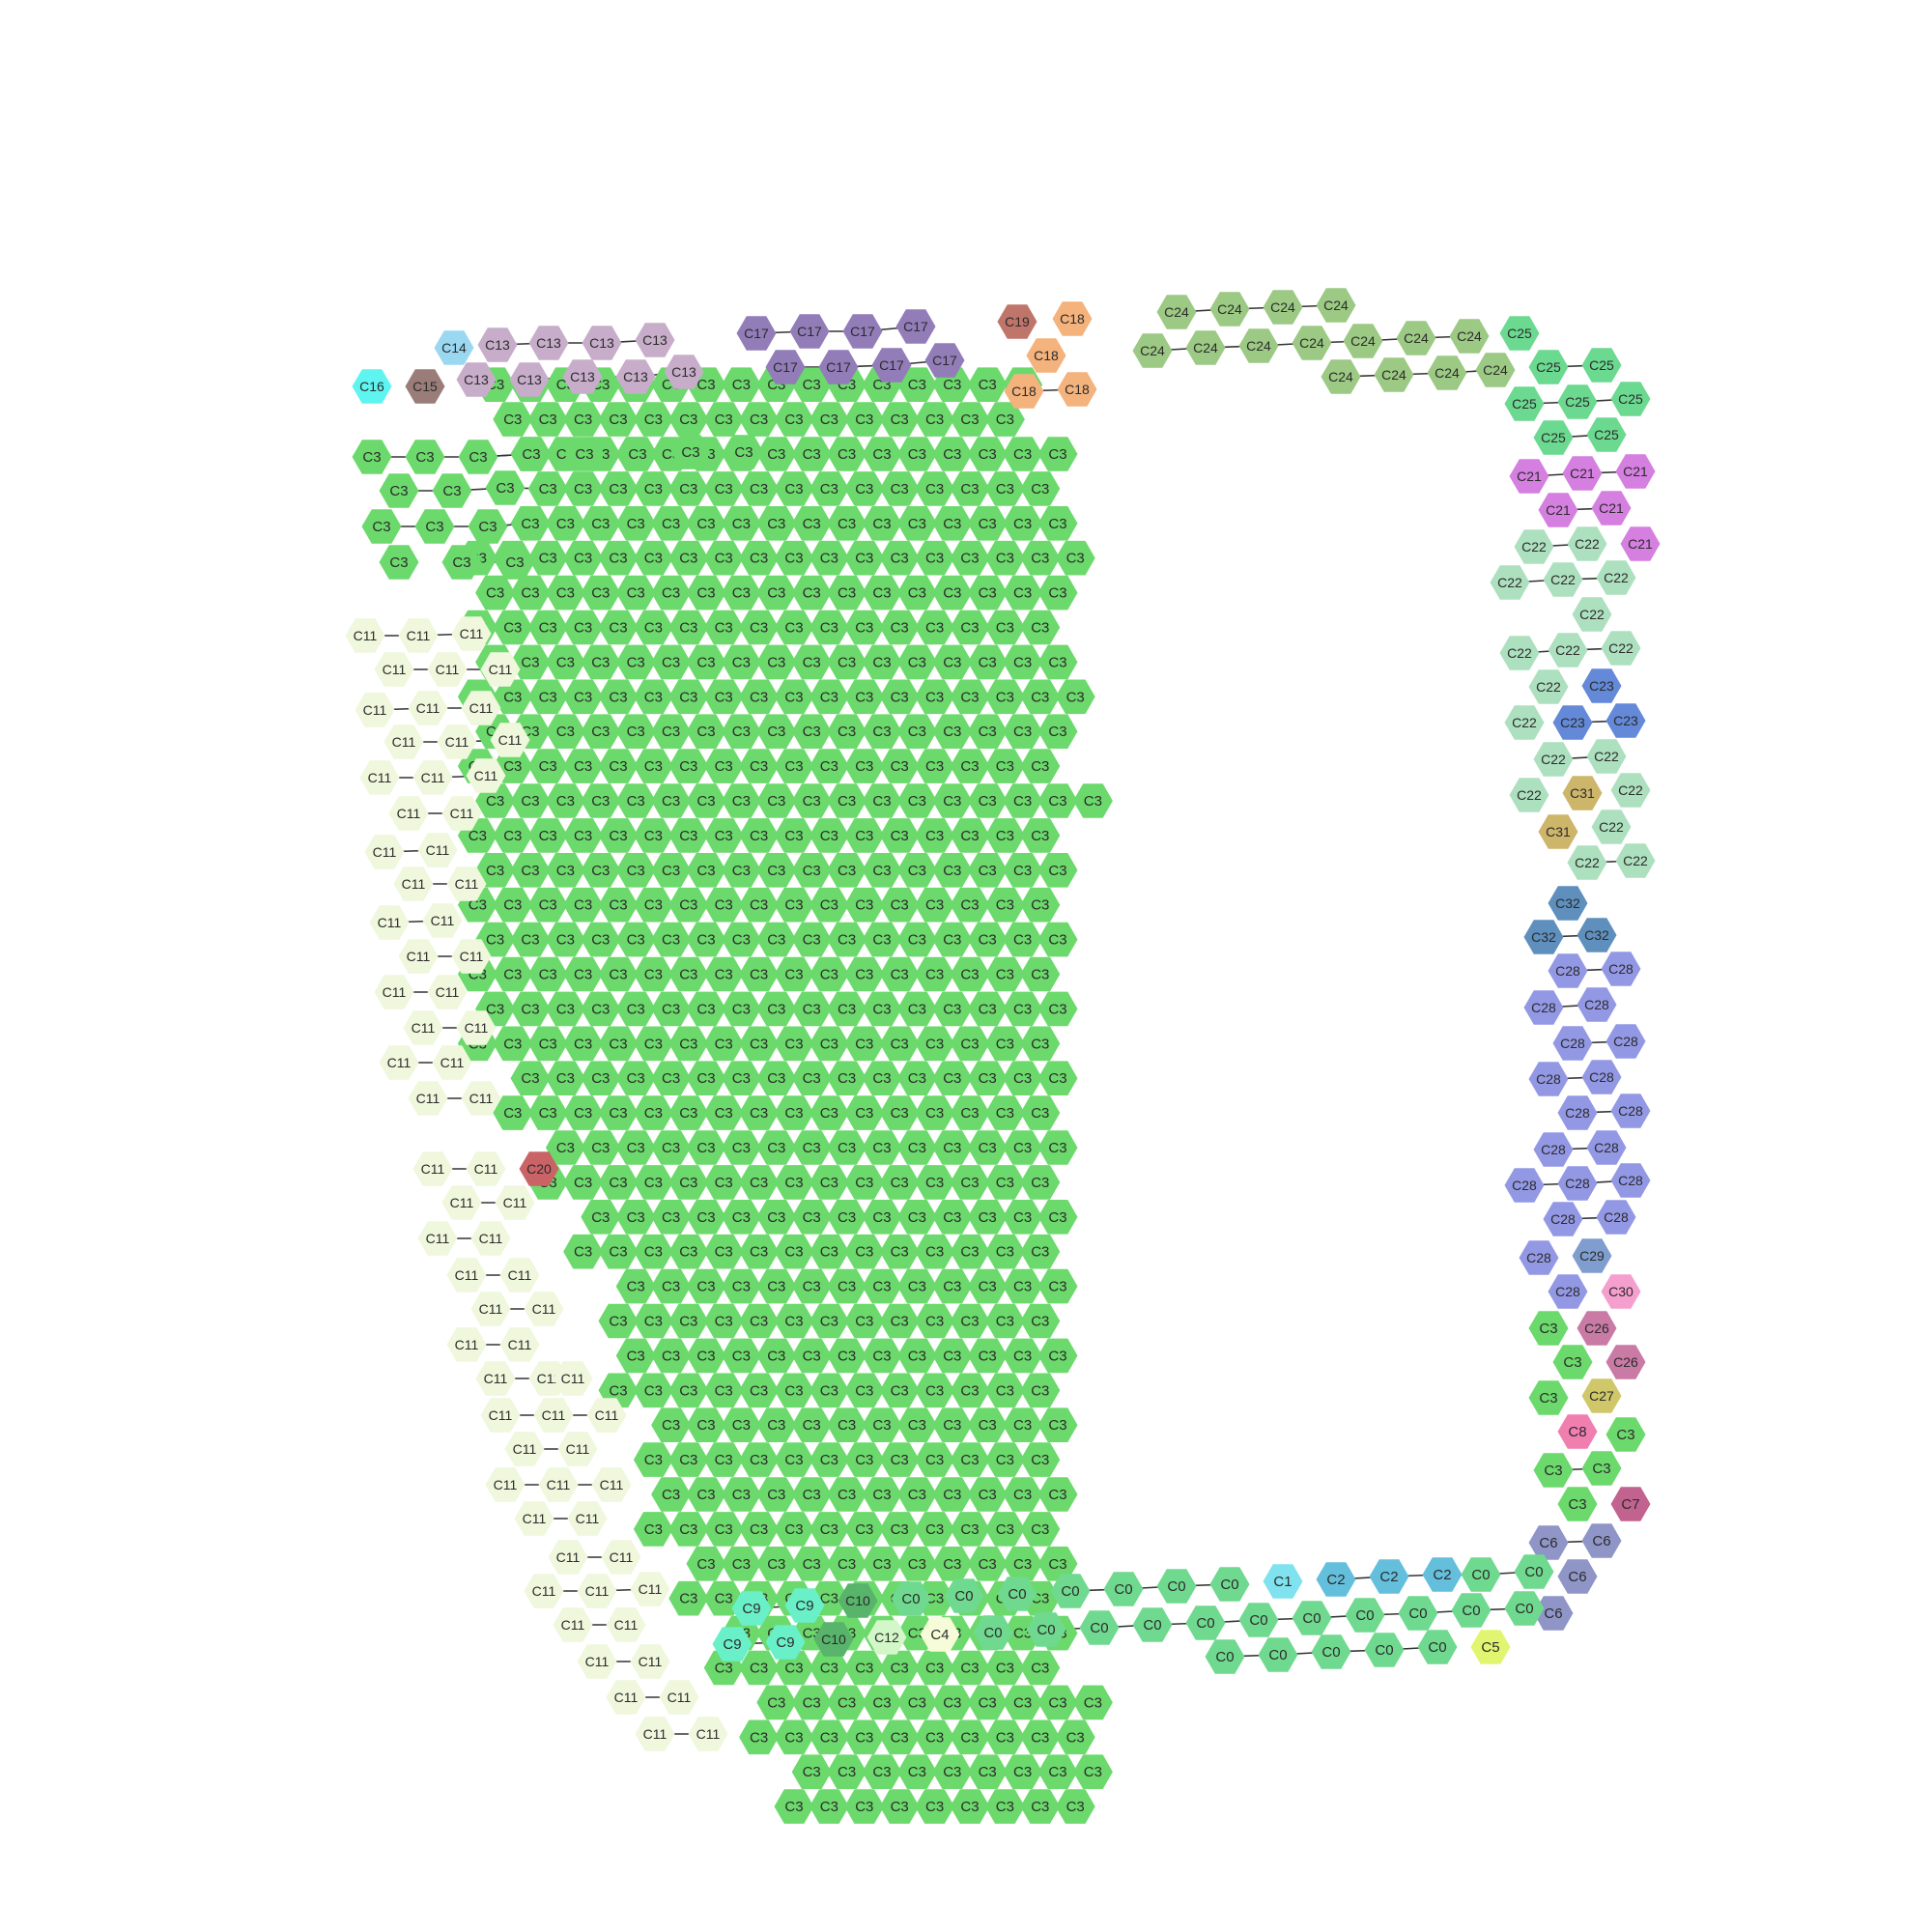 Image resolution: width=1932 pixels, height=1932 pixels. Describe the element at coordinates (1018, 321) in the screenshot. I see `hex-cell-c19: C19` at that location.